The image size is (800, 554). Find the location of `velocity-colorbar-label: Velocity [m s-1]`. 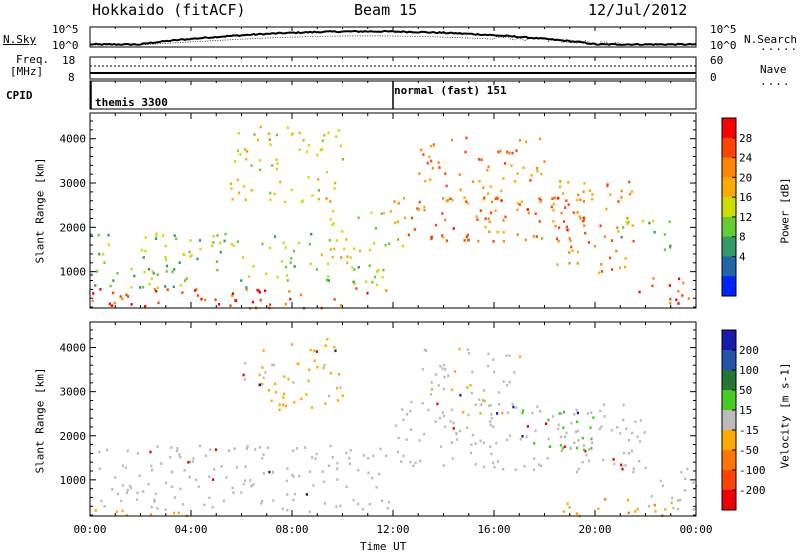

velocity-colorbar-label: Velocity [m s-1] is located at coordinates (785, 415).